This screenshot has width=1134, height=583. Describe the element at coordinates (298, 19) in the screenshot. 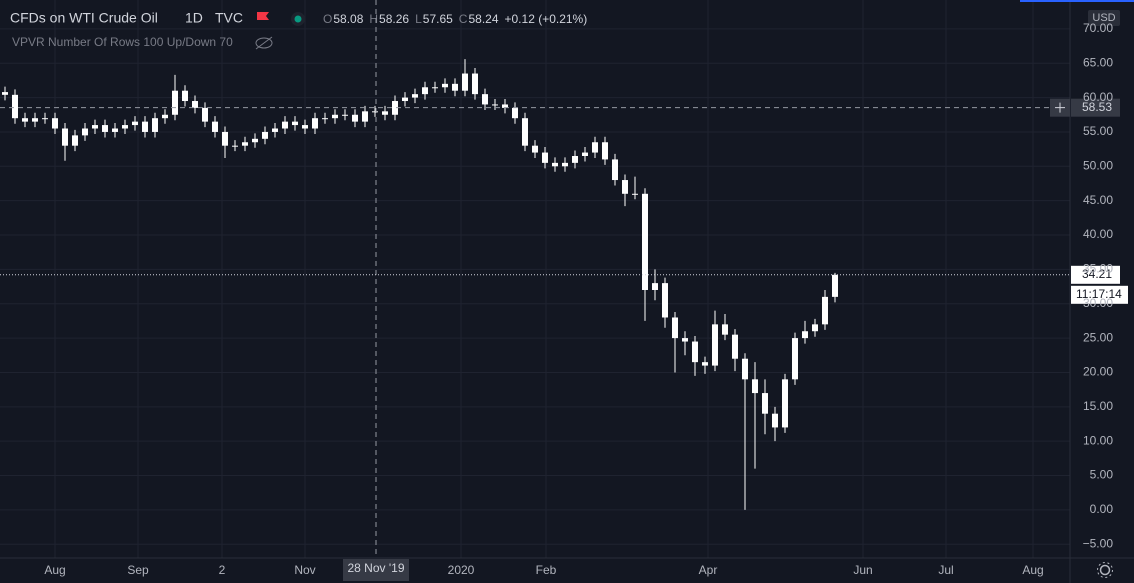

I see `status-dot` at that location.